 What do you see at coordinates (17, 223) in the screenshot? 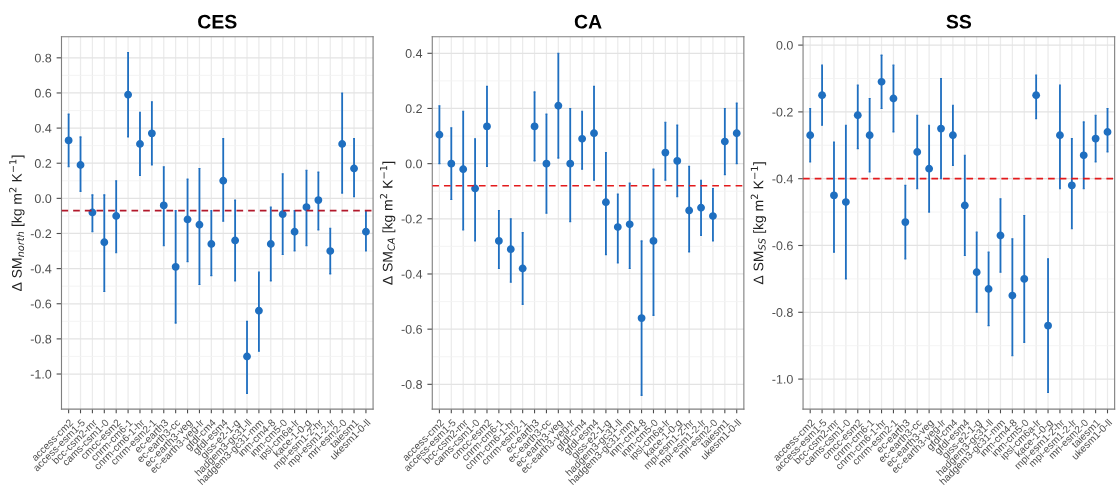
I see `y-axis-title: Δ SM$_{north}$ [kg m$^{2}$ K$^{−1}$]` at bounding box center [17, 223].